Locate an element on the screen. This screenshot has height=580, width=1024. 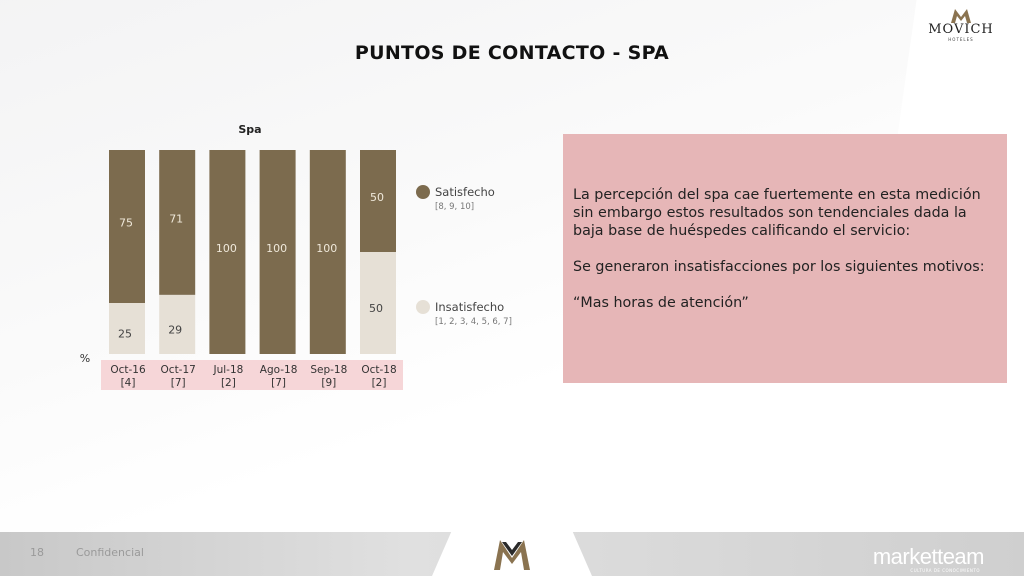
bar-label-unsatisfied: 50 is located at coordinates (376, 308).